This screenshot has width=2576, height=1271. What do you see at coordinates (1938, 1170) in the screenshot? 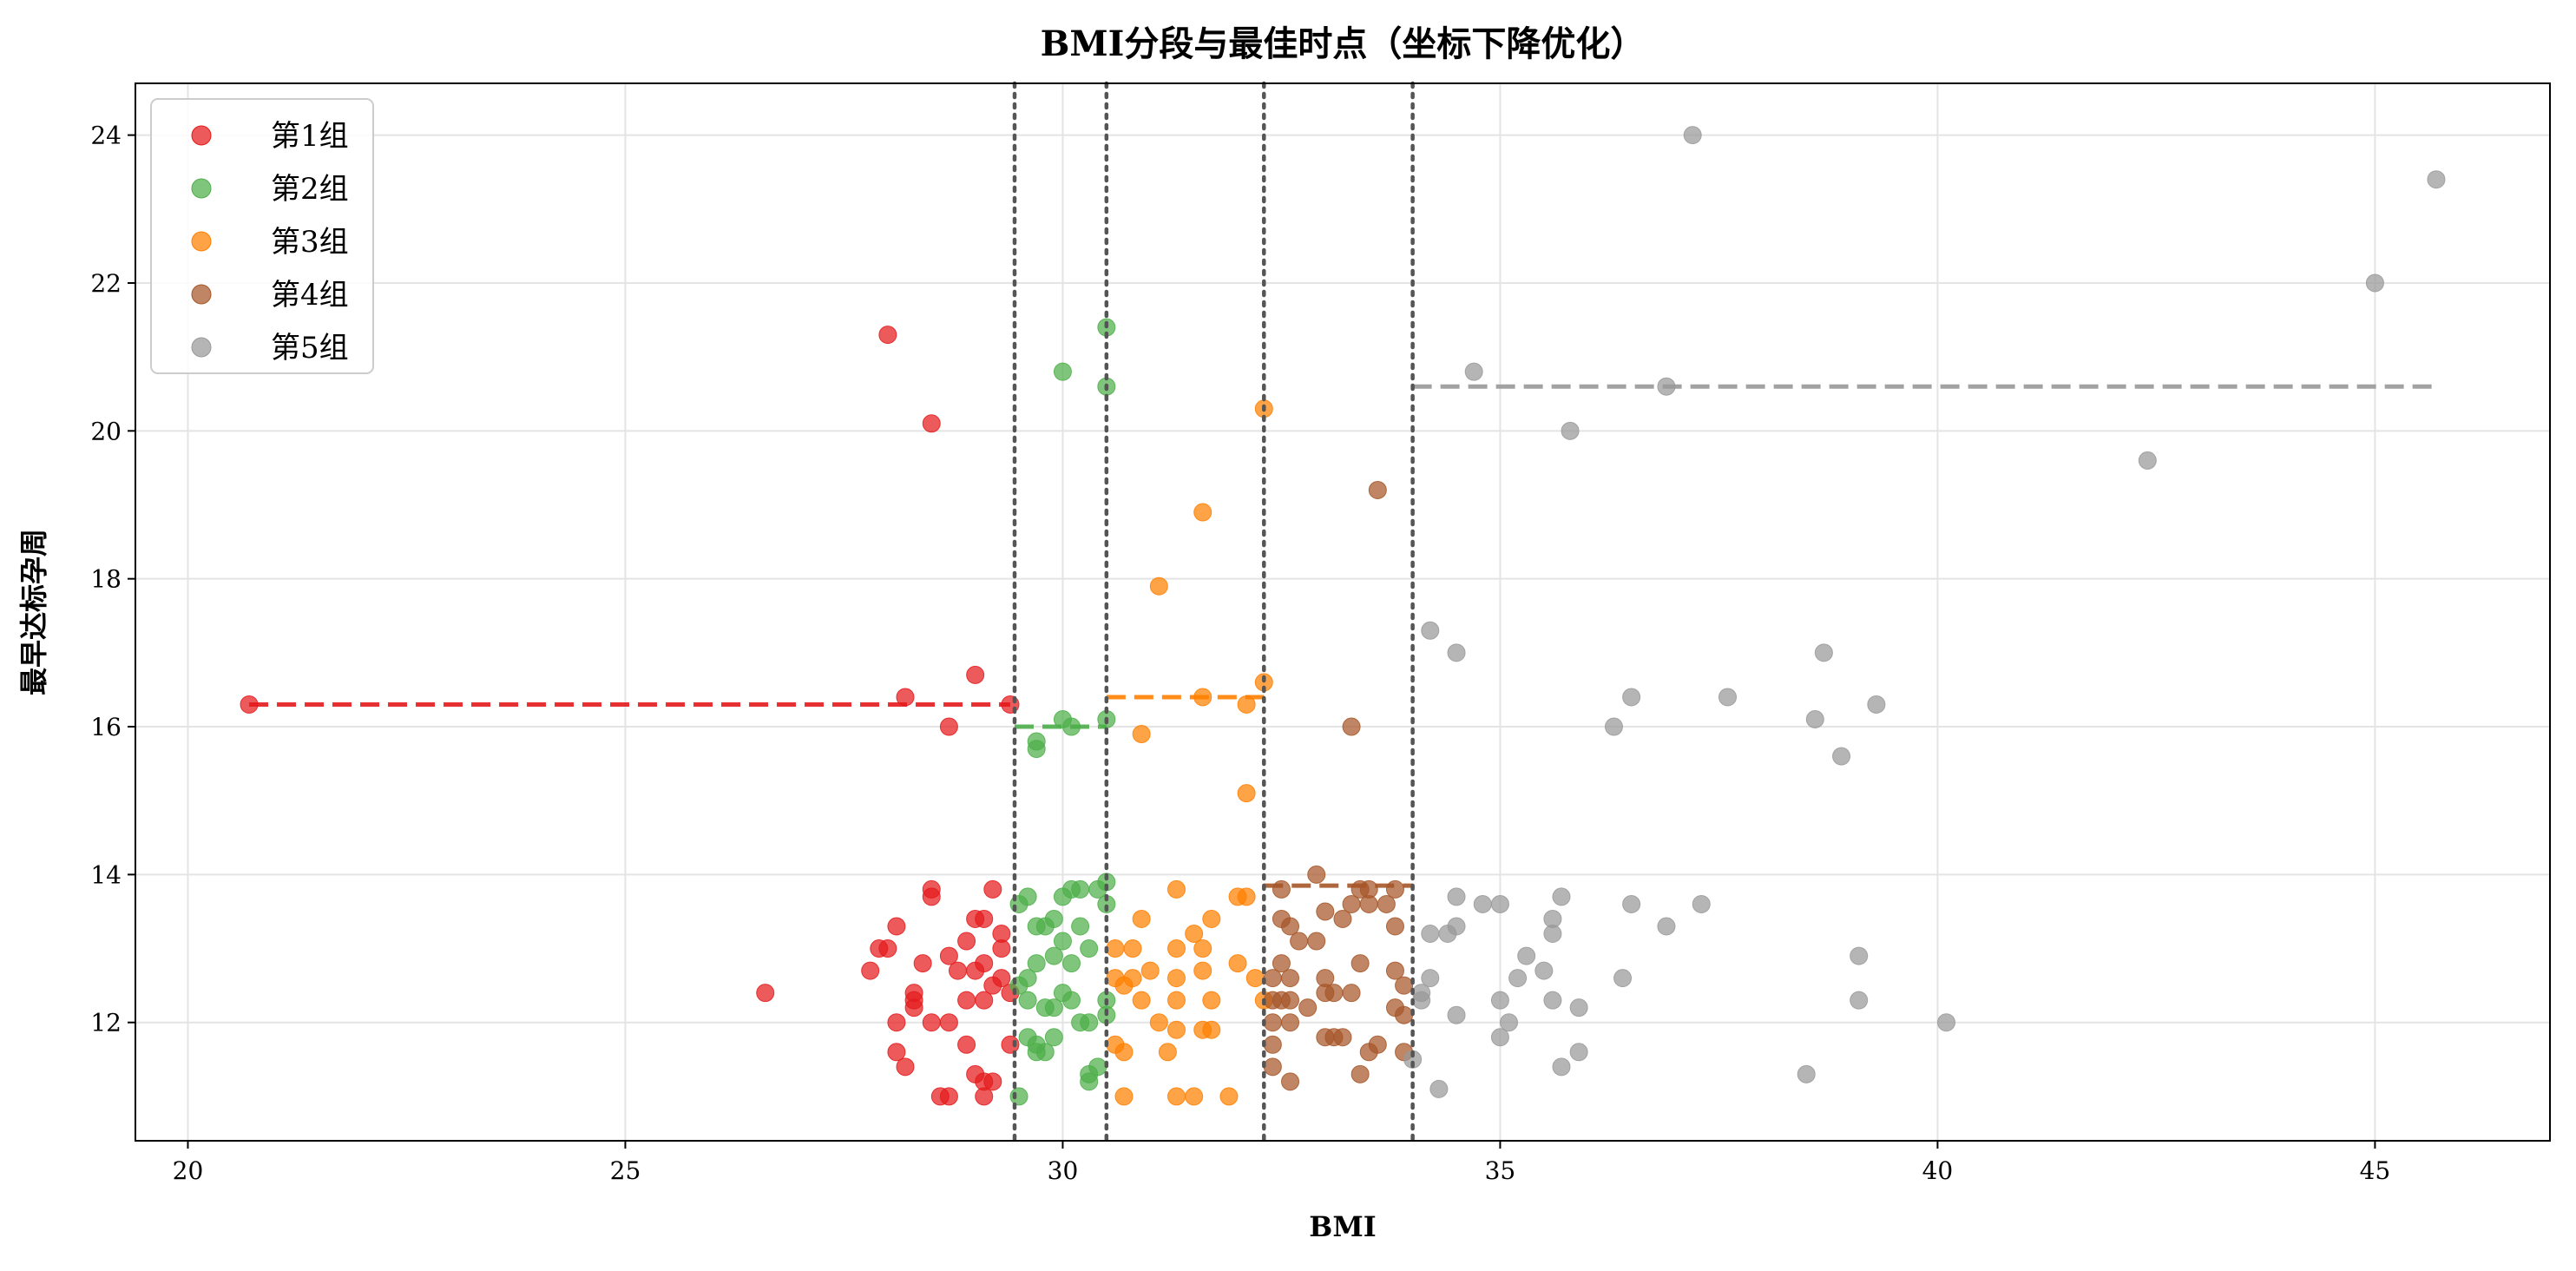
I see `x-tick-label: 40` at bounding box center [1938, 1170].